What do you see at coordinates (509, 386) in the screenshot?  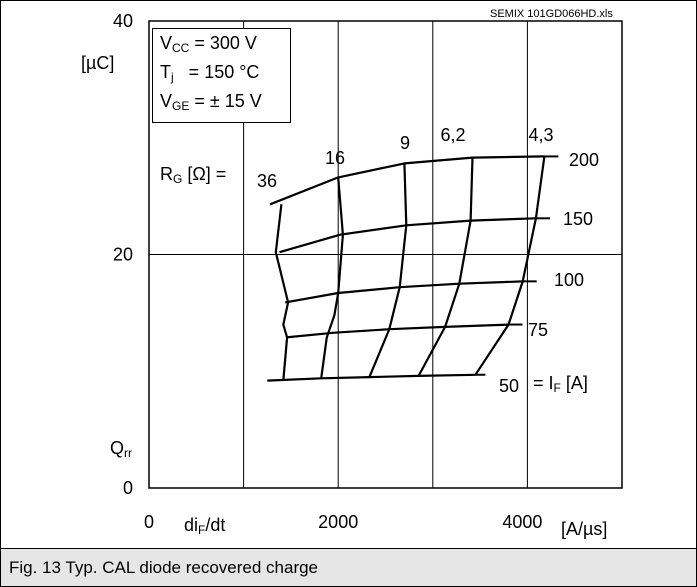 I see `if-value-label: 50` at bounding box center [509, 386].